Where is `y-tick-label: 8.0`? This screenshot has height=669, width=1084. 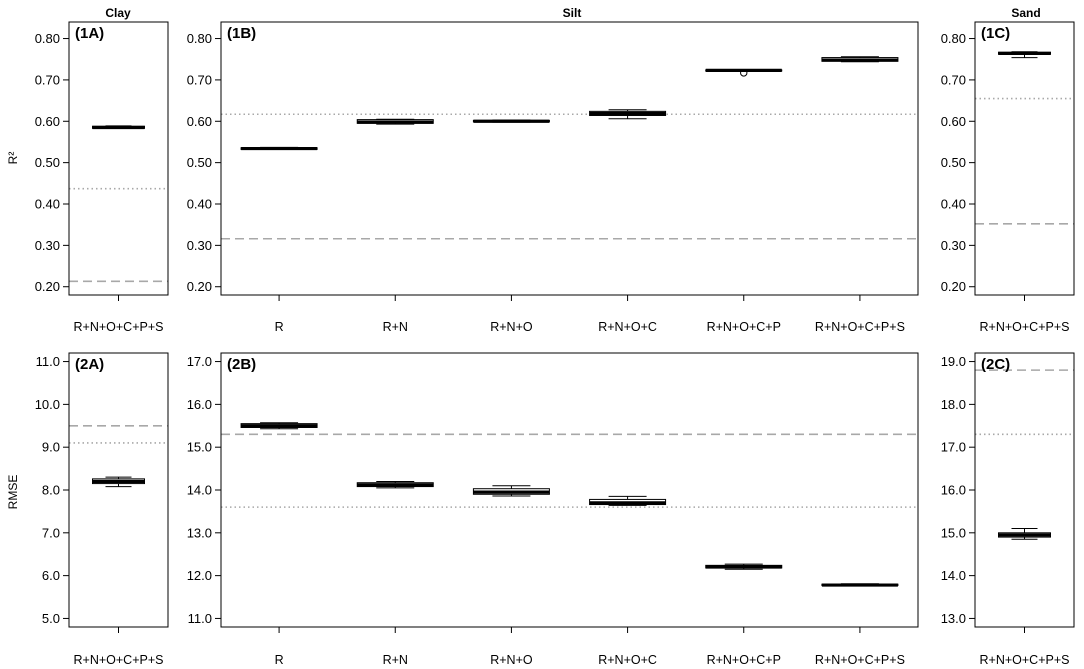
y-tick-label: 8.0 is located at coordinates (51, 490).